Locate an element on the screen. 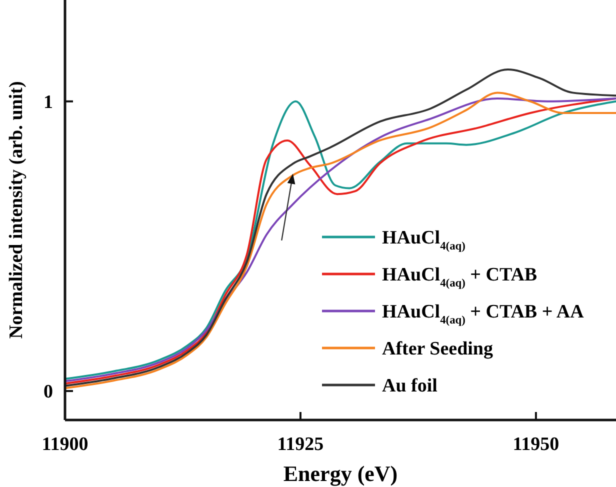 The width and height of the screenshot is (616, 487). legend-label: HAuCl$_{4(aq)}$ + CTAB + AA is located at coordinates (483, 314).